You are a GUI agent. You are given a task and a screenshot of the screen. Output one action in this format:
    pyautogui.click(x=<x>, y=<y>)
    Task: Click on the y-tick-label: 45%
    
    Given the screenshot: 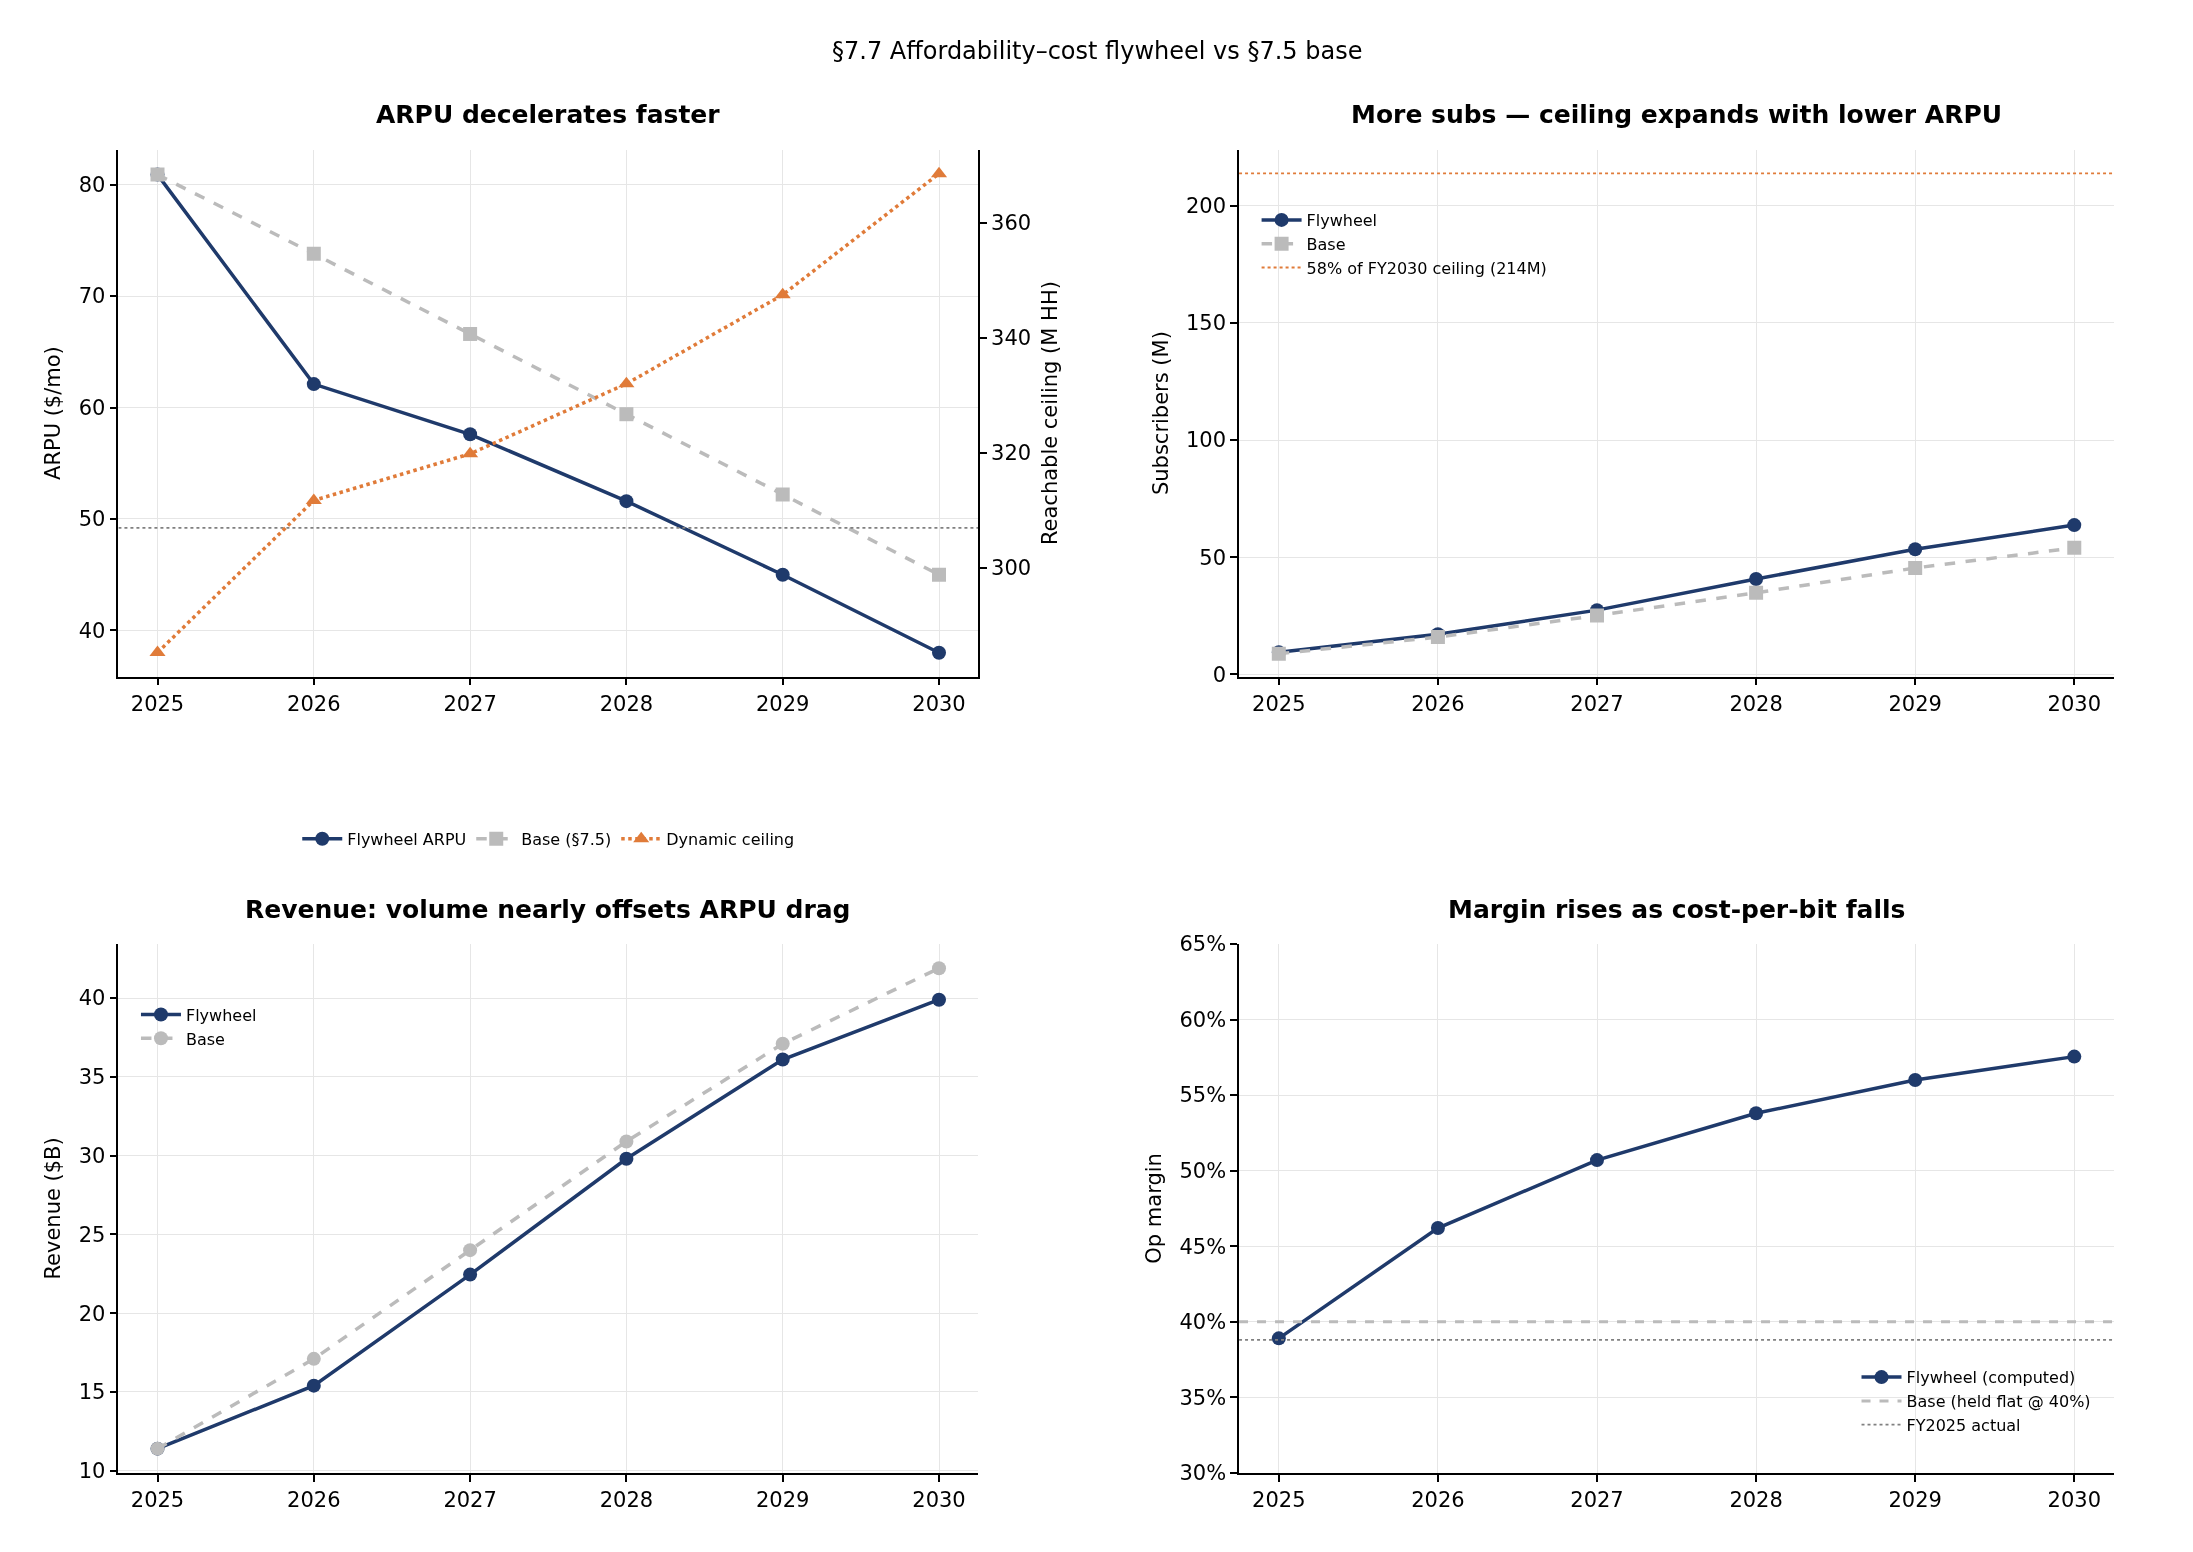 What is the action you would take?
    pyautogui.click(x=1203, y=1246)
    